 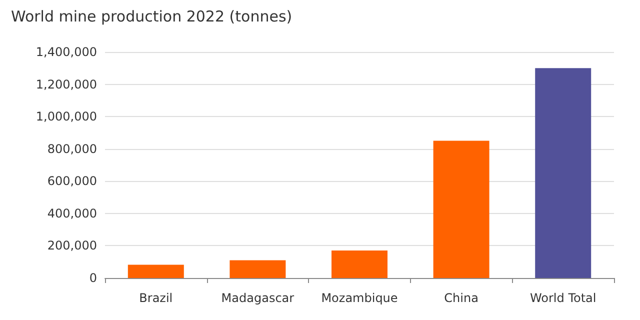 What do you see at coordinates (359, 298) in the screenshot?
I see `x-tick-label: Mozambique` at bounding box center [359, 298].